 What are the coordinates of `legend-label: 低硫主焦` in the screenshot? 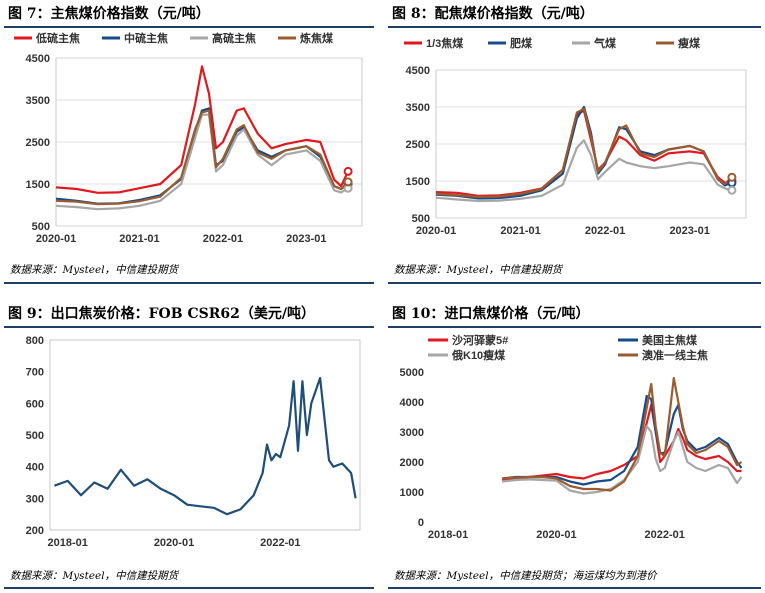 It's located at (57, 38).